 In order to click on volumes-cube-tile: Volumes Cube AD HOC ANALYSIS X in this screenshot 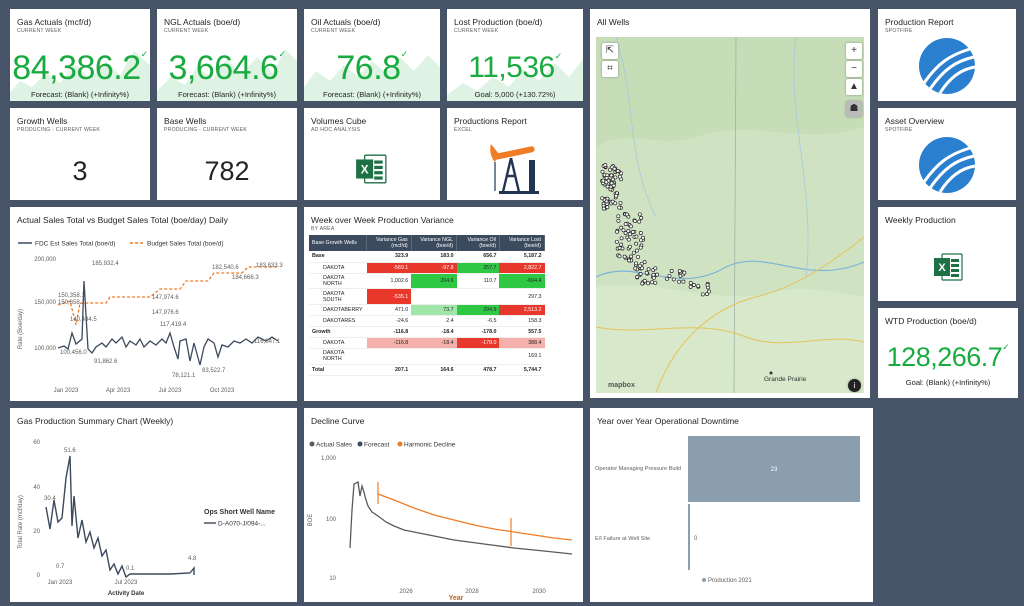, I will do `click(372, 154)`.